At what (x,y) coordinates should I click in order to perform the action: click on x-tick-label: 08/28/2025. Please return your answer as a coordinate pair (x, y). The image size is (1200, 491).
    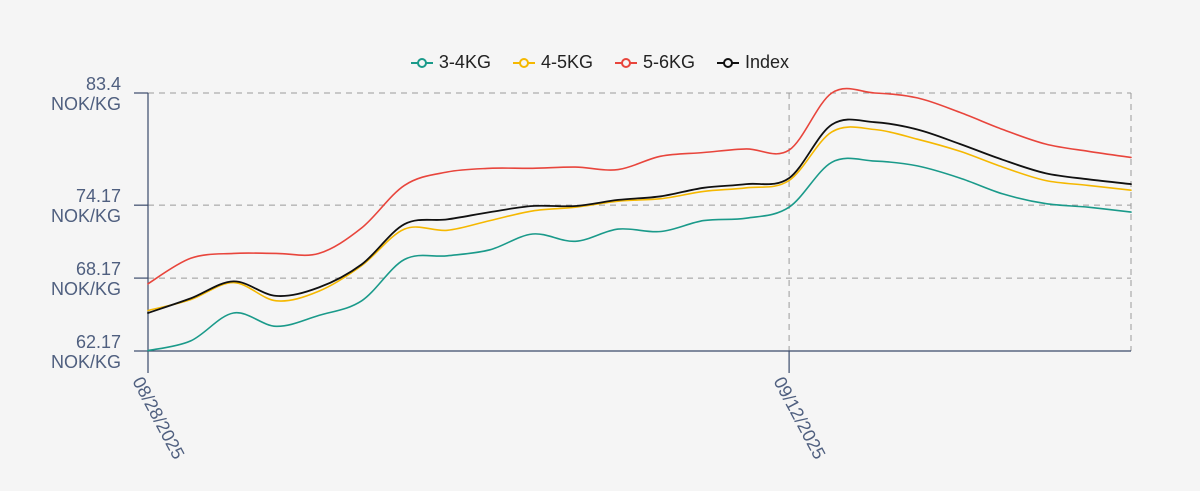
    Looking at the image, I should click on (158, 417).